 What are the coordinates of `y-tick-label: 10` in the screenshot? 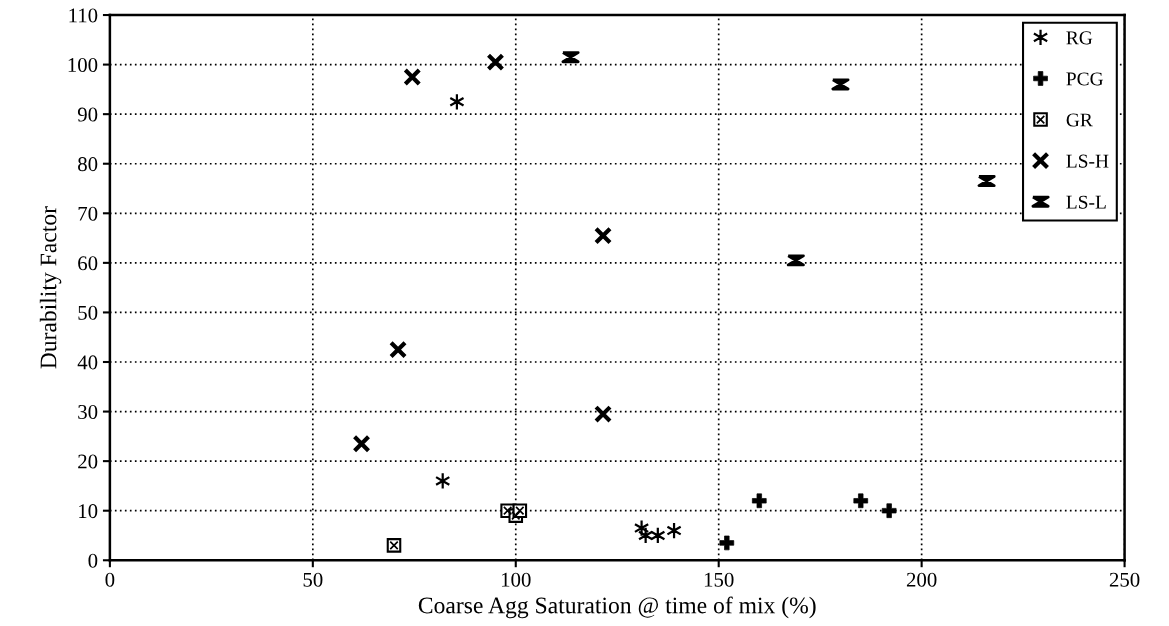 It's located at (88, 511).